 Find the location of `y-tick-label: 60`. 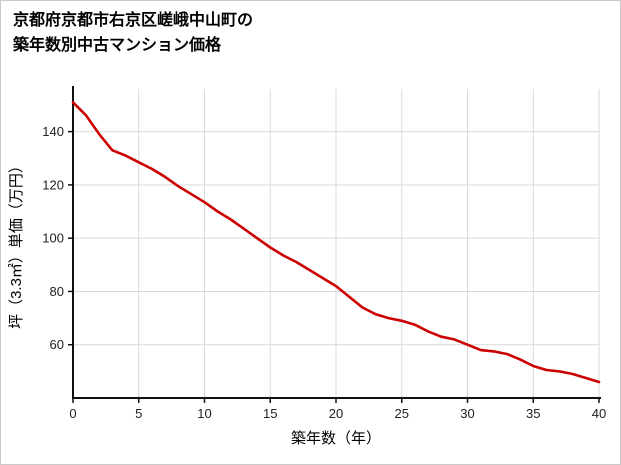

y-tick-label: 60 is located at coordinates (57, 344).